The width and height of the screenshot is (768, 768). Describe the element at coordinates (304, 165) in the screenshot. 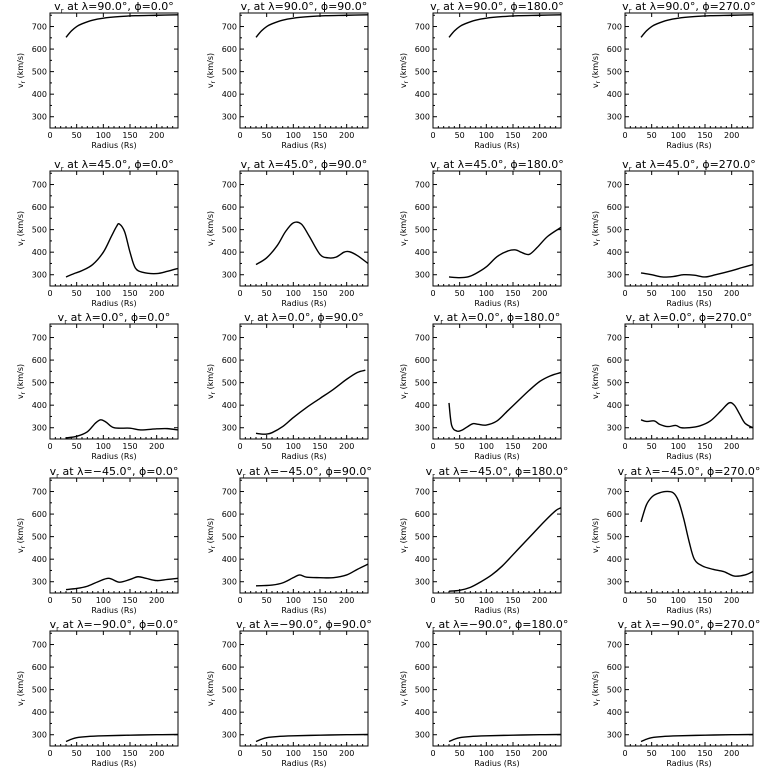

I see `panel-title: vr at λ=45.0°, ϕ=90.0°` at that location.